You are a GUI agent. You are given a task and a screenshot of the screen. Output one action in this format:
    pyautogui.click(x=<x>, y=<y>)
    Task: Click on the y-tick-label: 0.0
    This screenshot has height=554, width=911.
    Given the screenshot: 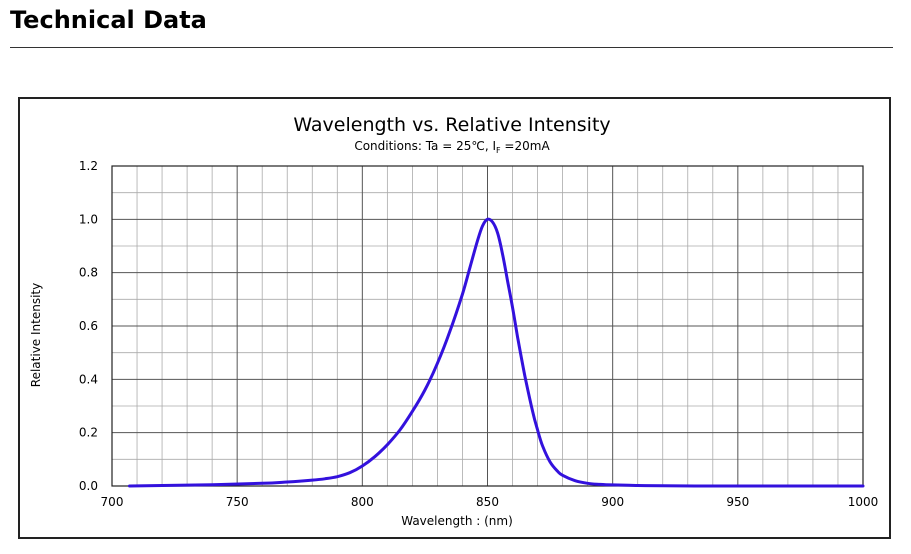 What is the action you would take?
    pyautogui.click(x=88, y=486)
    